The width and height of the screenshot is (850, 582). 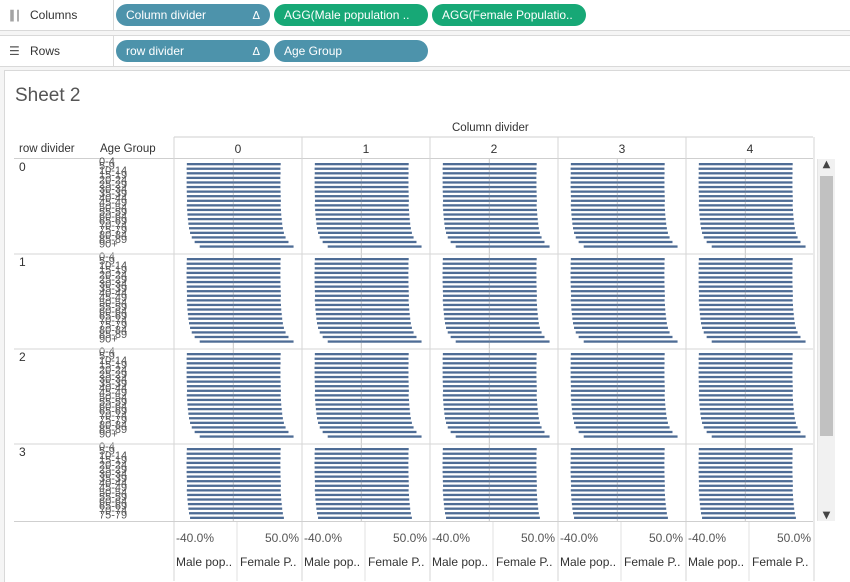 I want to click on row-divider-header: row divider, so click(x=47, y=149).